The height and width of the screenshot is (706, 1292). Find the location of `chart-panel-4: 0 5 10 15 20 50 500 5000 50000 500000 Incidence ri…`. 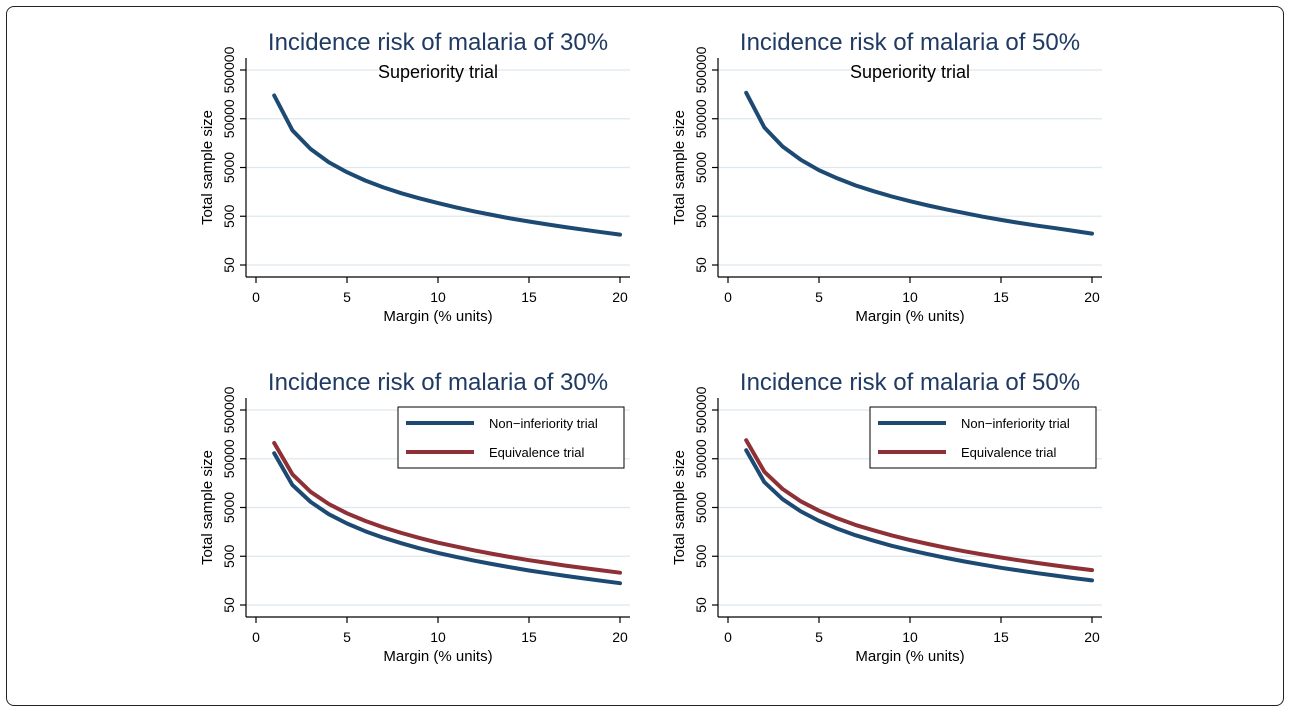

chart-panel-4: 0 5 10 15 20 50 500 5000 50000 500000 Incidence ri… is located at coordinates (886, 517).